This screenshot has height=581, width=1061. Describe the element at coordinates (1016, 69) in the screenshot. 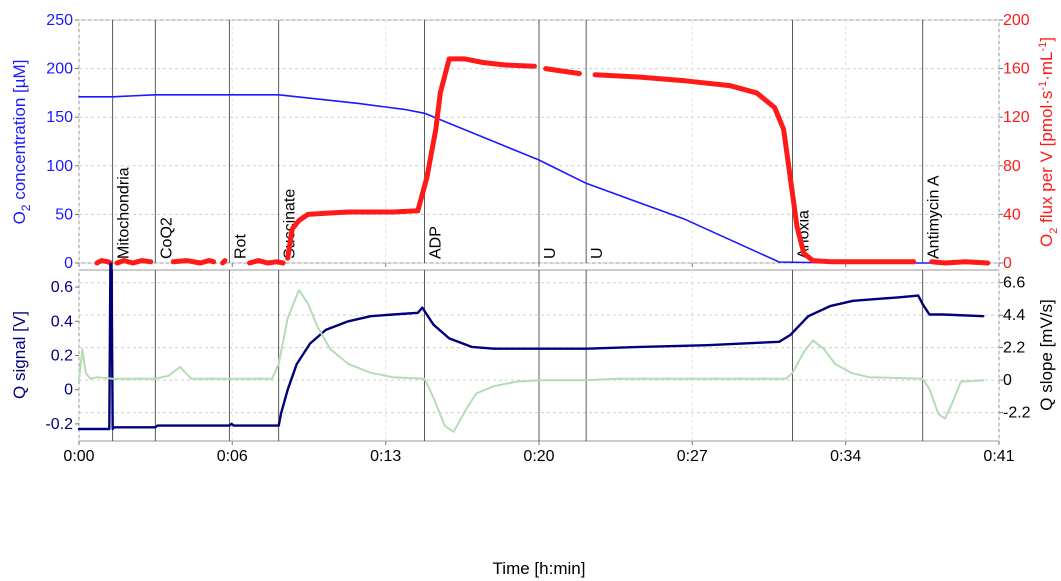

I see `top-right-tick-label: 160` at that location.